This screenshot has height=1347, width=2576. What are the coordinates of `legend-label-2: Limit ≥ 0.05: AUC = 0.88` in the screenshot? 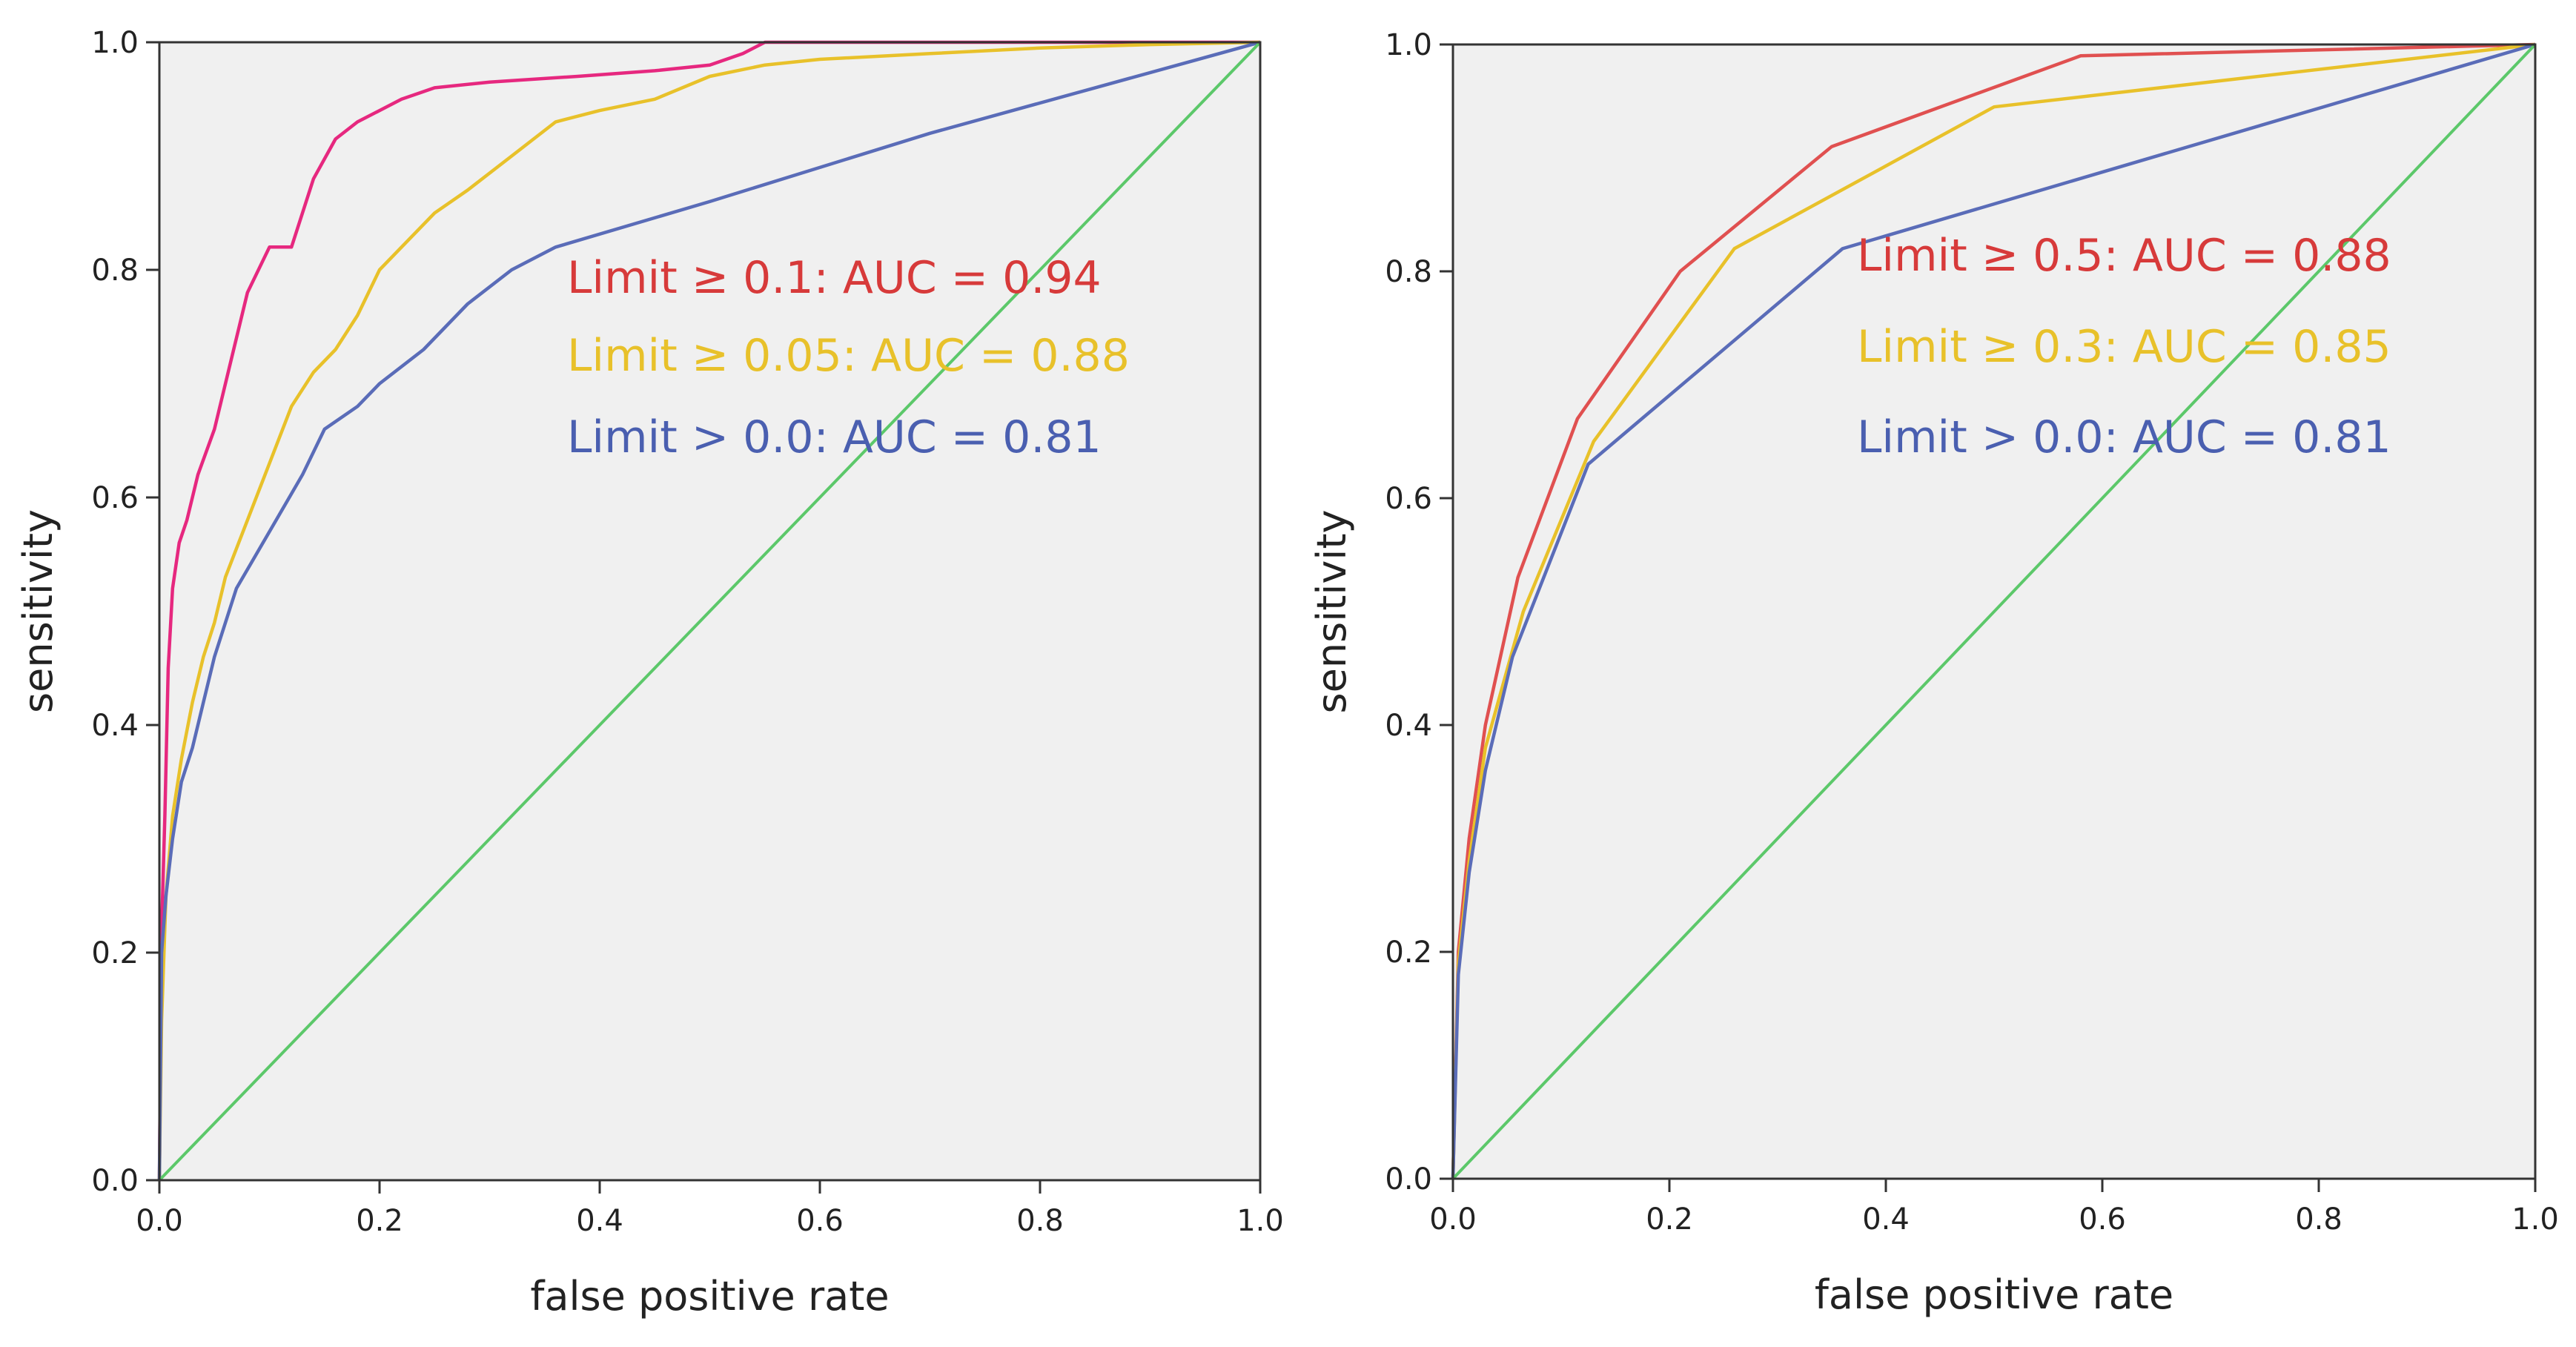 It's located at (848, 356).